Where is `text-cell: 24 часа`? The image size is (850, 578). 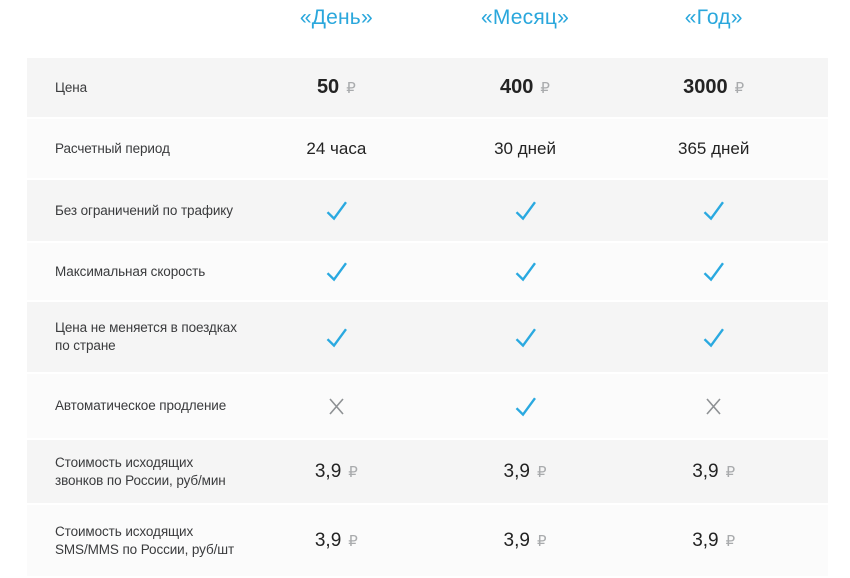
text-cell: 24 часа is located at coordinates (336, 149).